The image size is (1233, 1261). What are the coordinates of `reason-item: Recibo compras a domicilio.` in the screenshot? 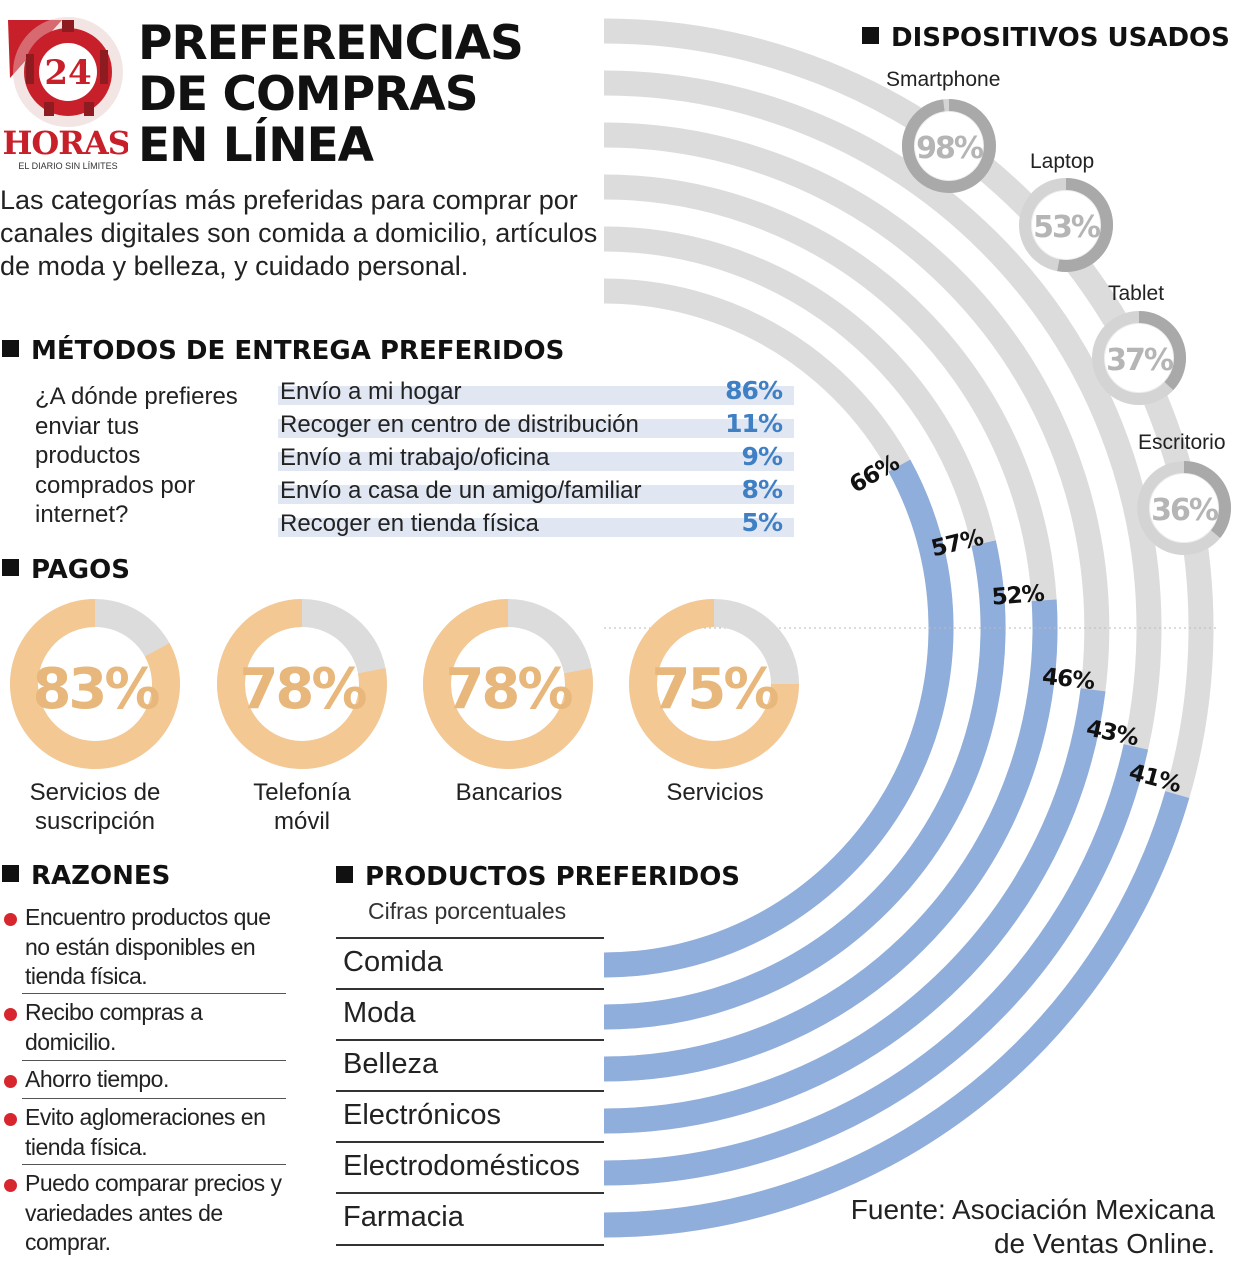 It's located at (146, 1027).